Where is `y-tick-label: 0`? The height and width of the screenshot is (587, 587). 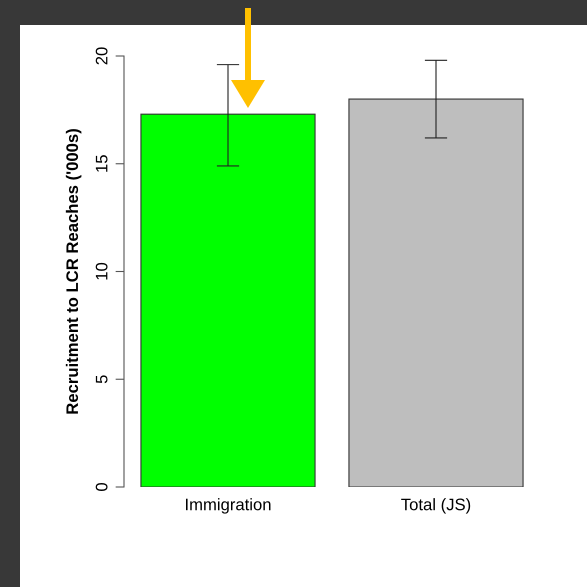
y-tick-label: 0 is located at coordinates (102, 487).